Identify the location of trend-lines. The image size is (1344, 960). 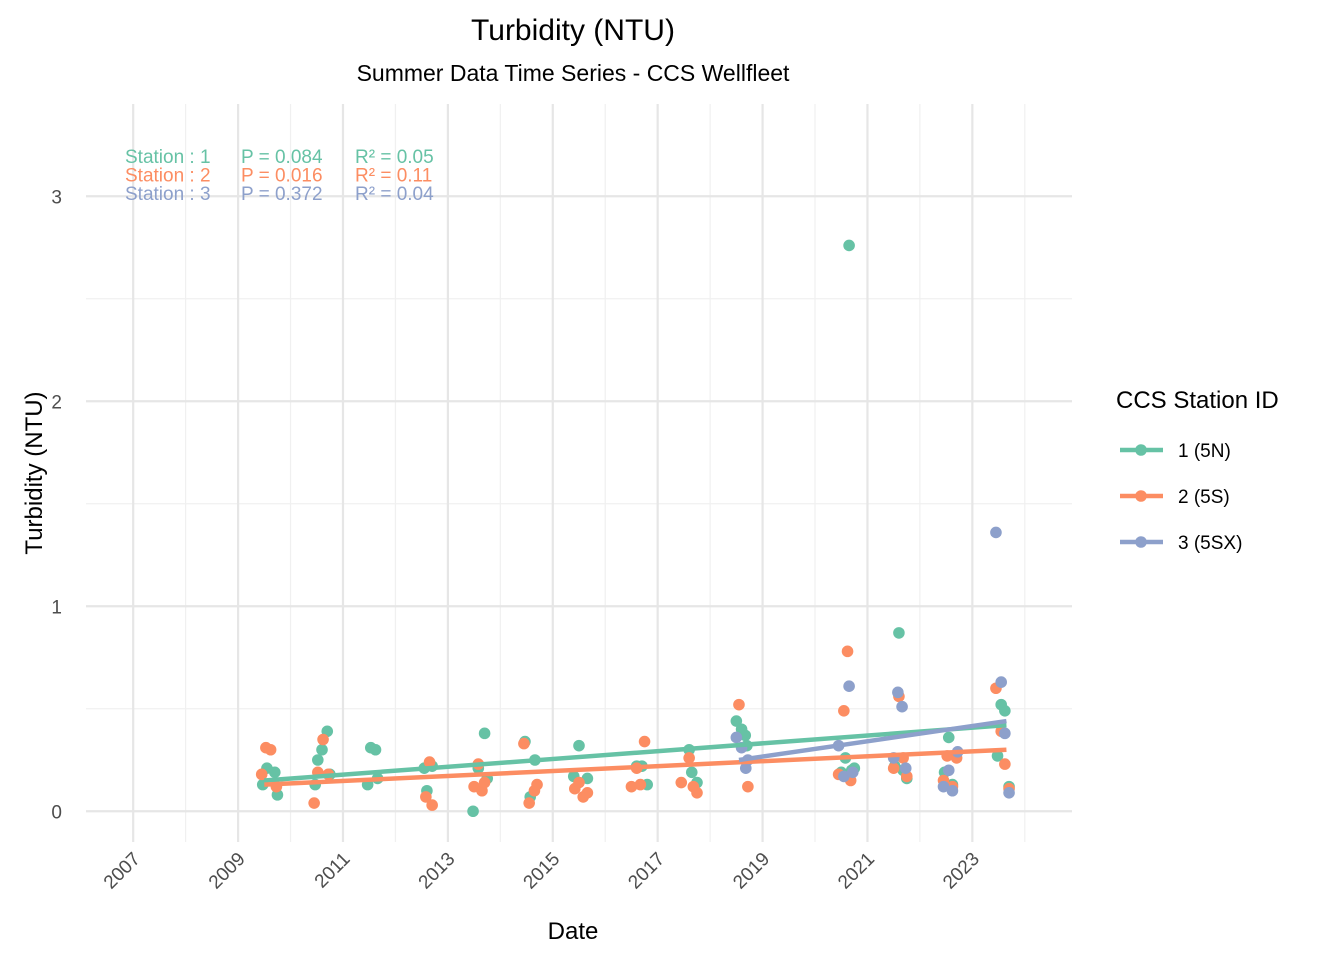
(635, 752).